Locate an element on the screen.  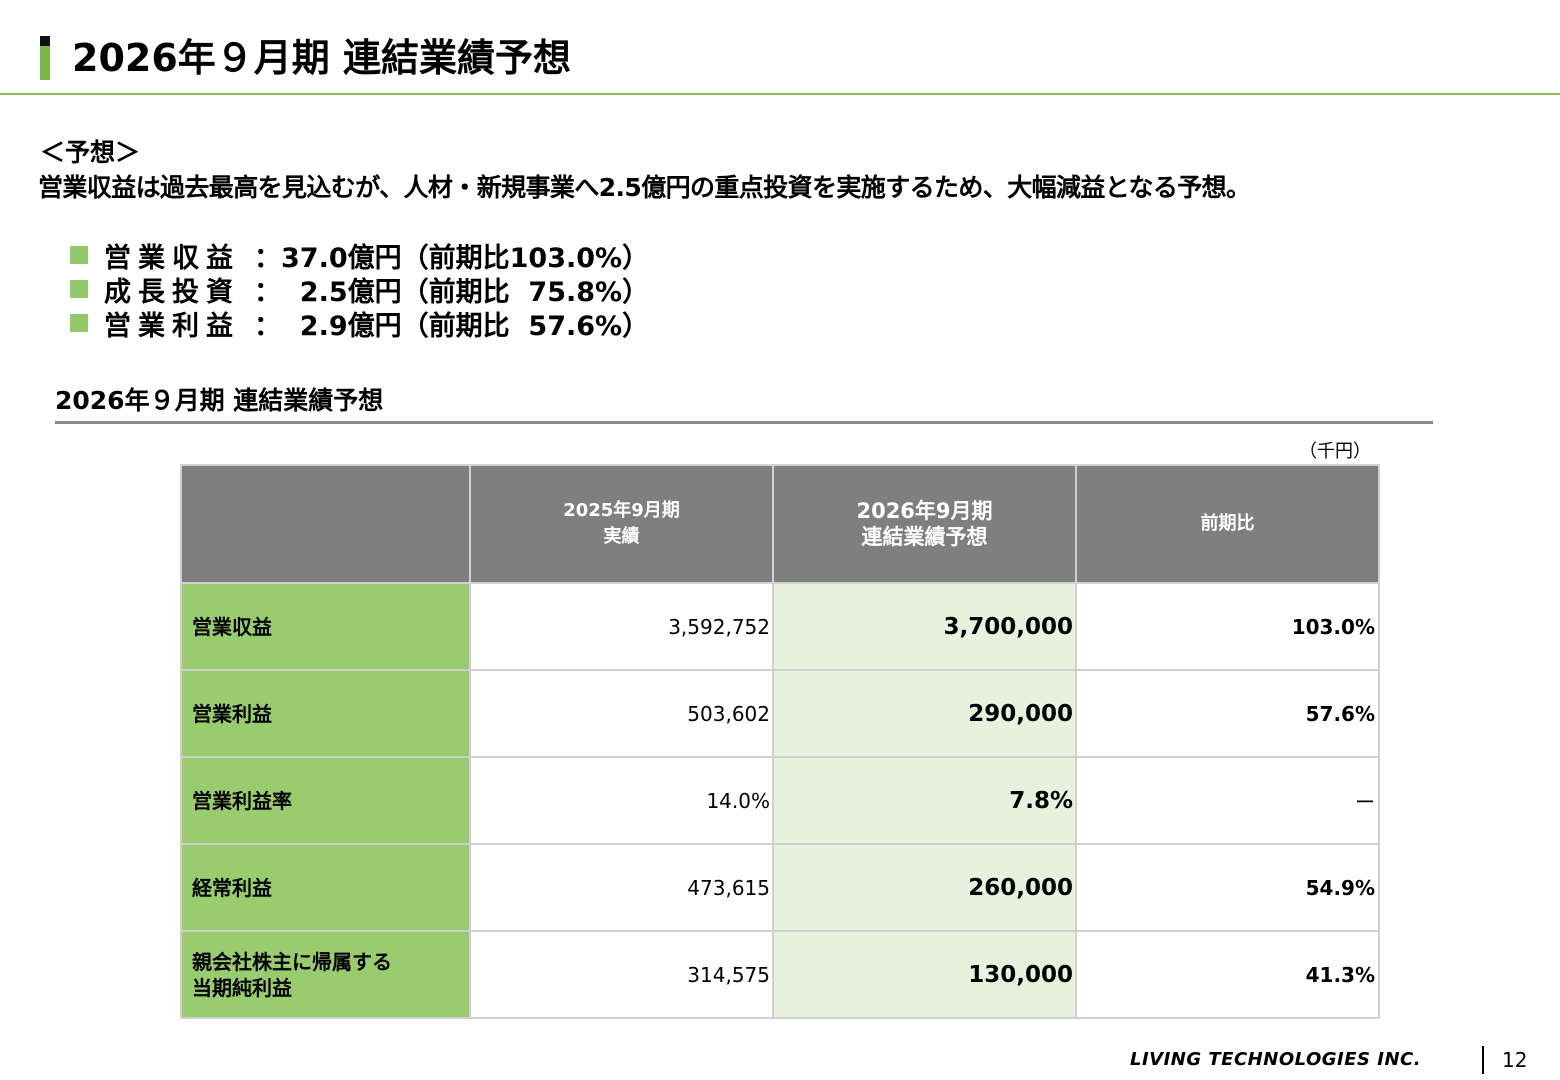
forecast-value: 3,700,000 is located at coordinates (924, 626).